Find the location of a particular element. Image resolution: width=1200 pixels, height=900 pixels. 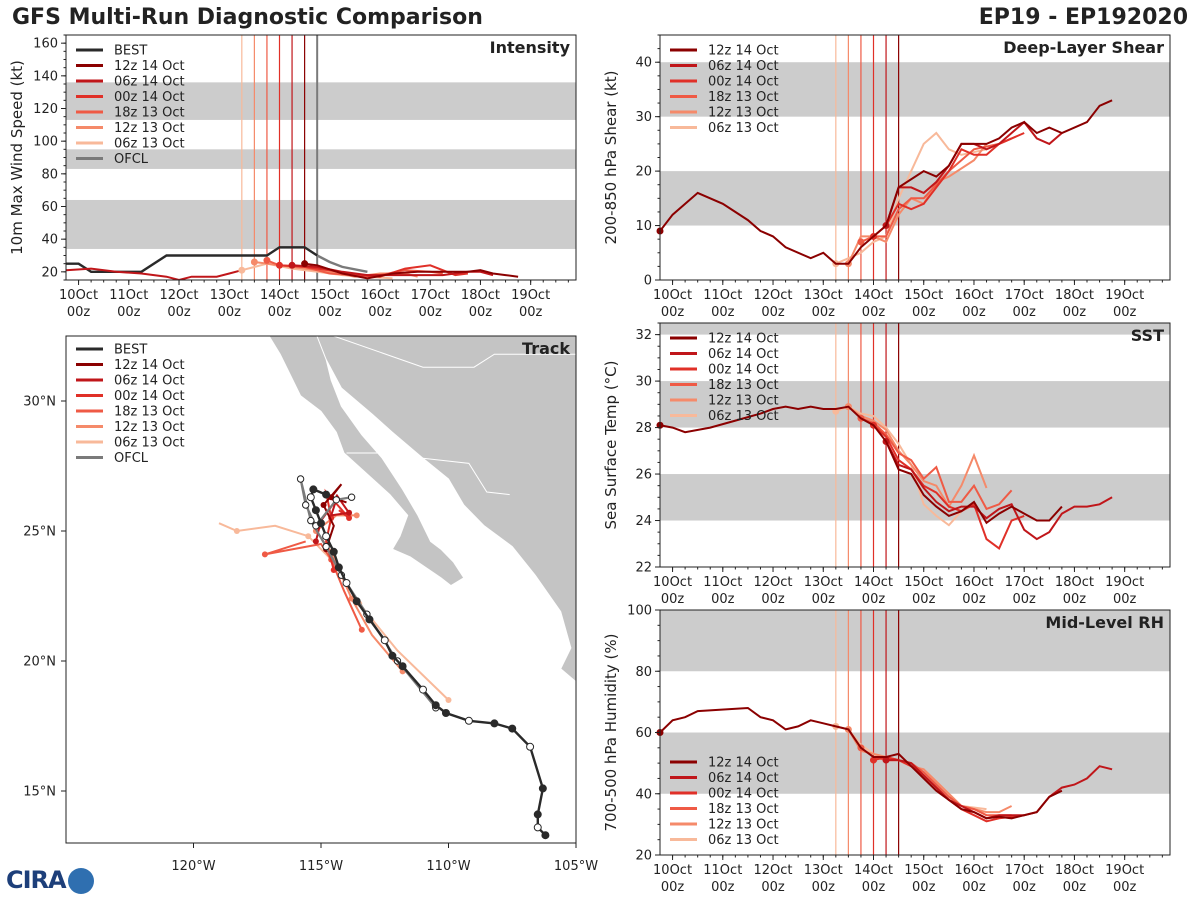

sst-legend-label: 00z 14 Oct is located at coordinates (743, 370).